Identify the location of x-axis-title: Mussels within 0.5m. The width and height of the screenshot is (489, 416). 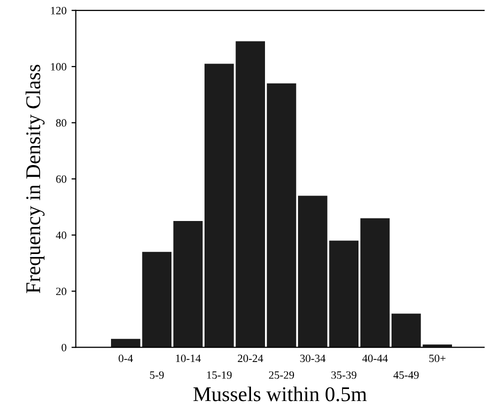
(280, 394).